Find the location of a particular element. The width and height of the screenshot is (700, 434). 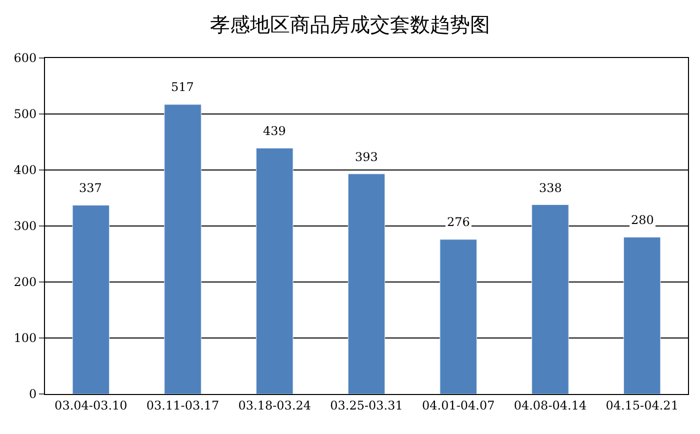

x-tick-label: 03.25-03.31 is located at coordinates (366, 405).